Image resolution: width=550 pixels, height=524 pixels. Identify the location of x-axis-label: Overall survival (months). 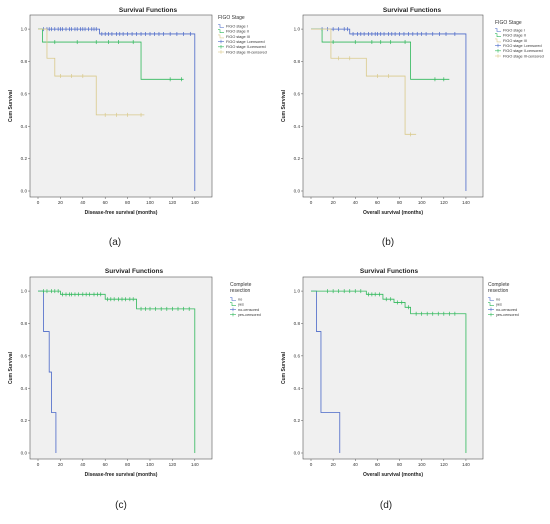
(393, 475).